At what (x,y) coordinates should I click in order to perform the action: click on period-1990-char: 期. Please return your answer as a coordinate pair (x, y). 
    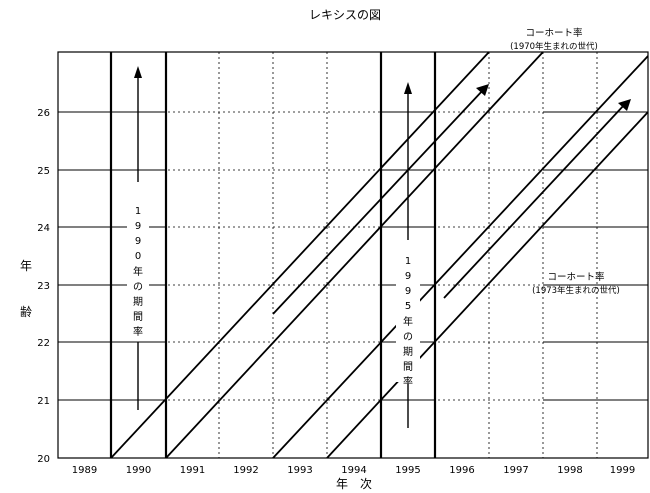
    Looking at the image, I should click on (138, 302).